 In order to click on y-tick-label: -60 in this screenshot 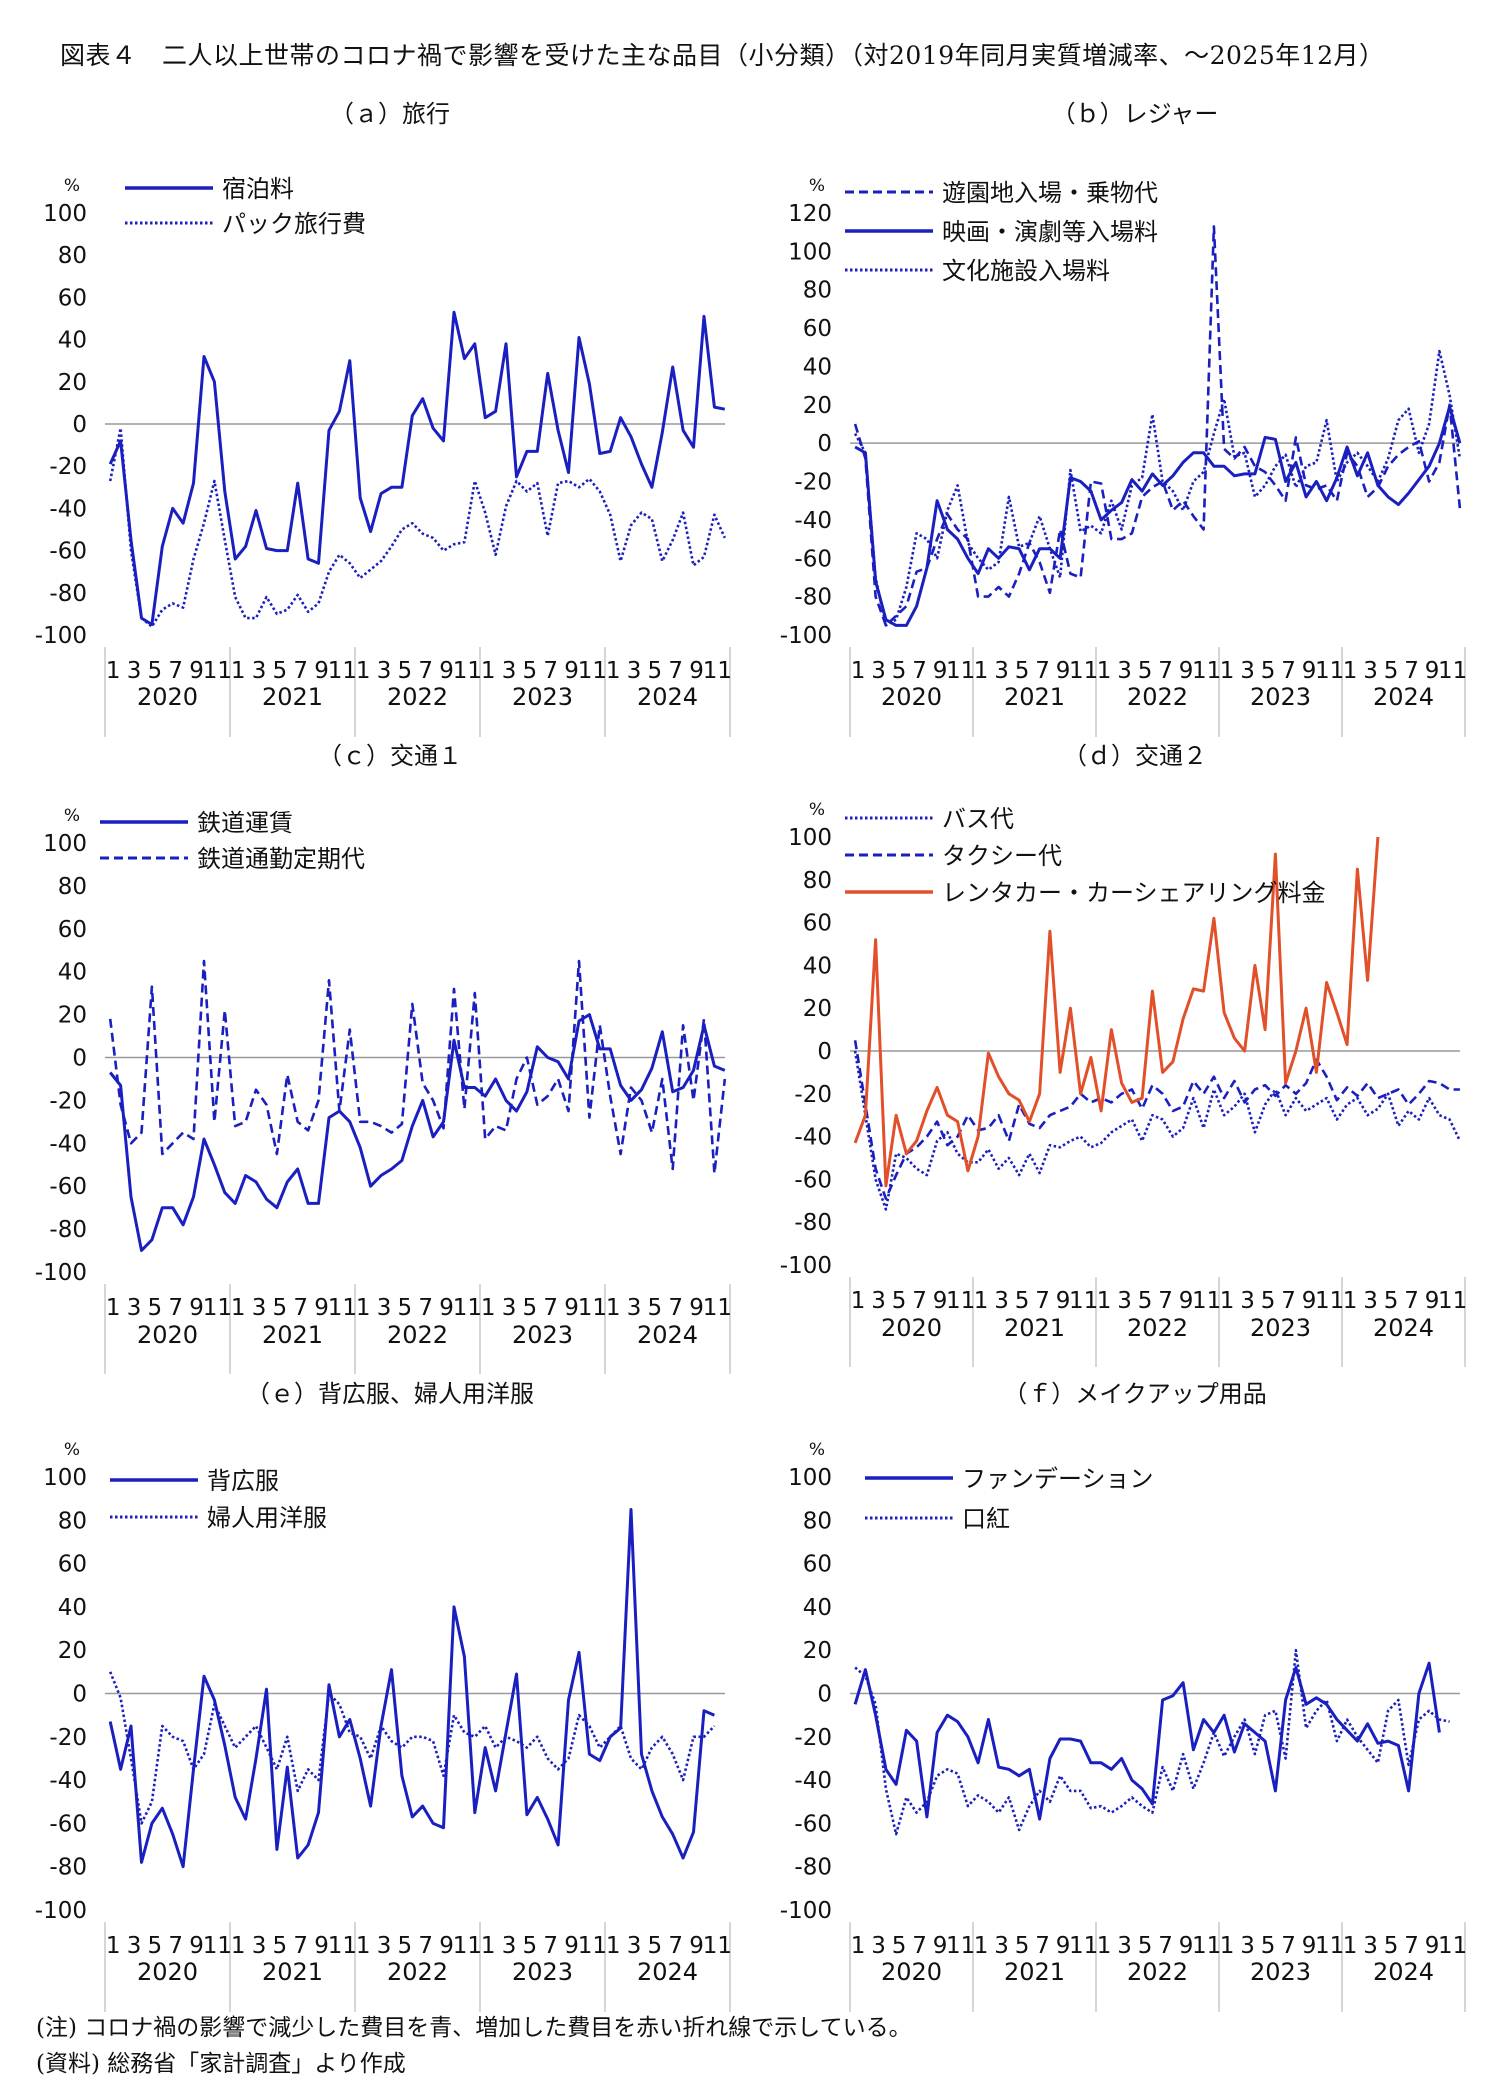, I will do `click(813, 1824)`.